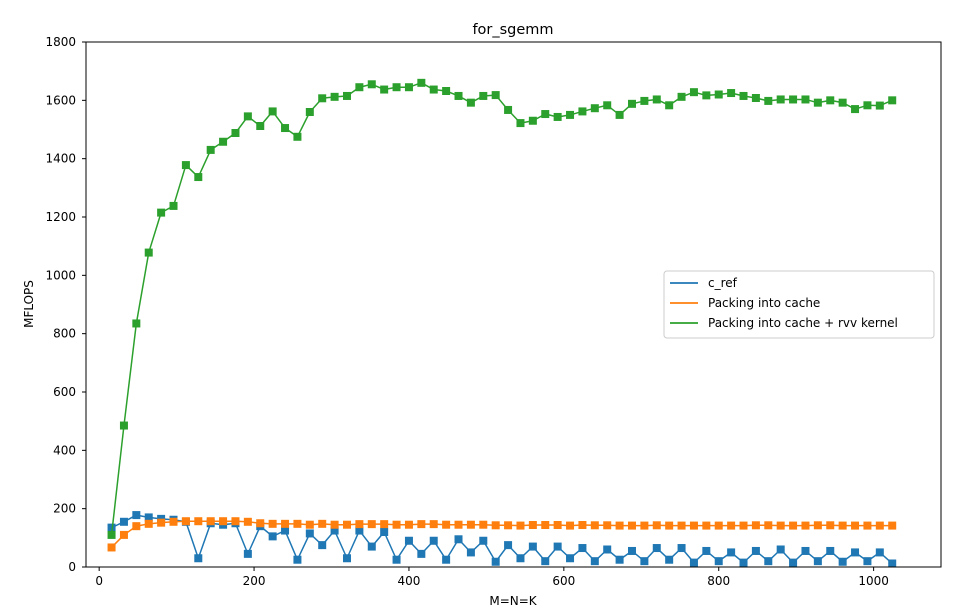  What do you see at coordinates (29, 304) in the screenshot?
I see `y-axis-label: MFLOPS` at bounding box center [29, 304].